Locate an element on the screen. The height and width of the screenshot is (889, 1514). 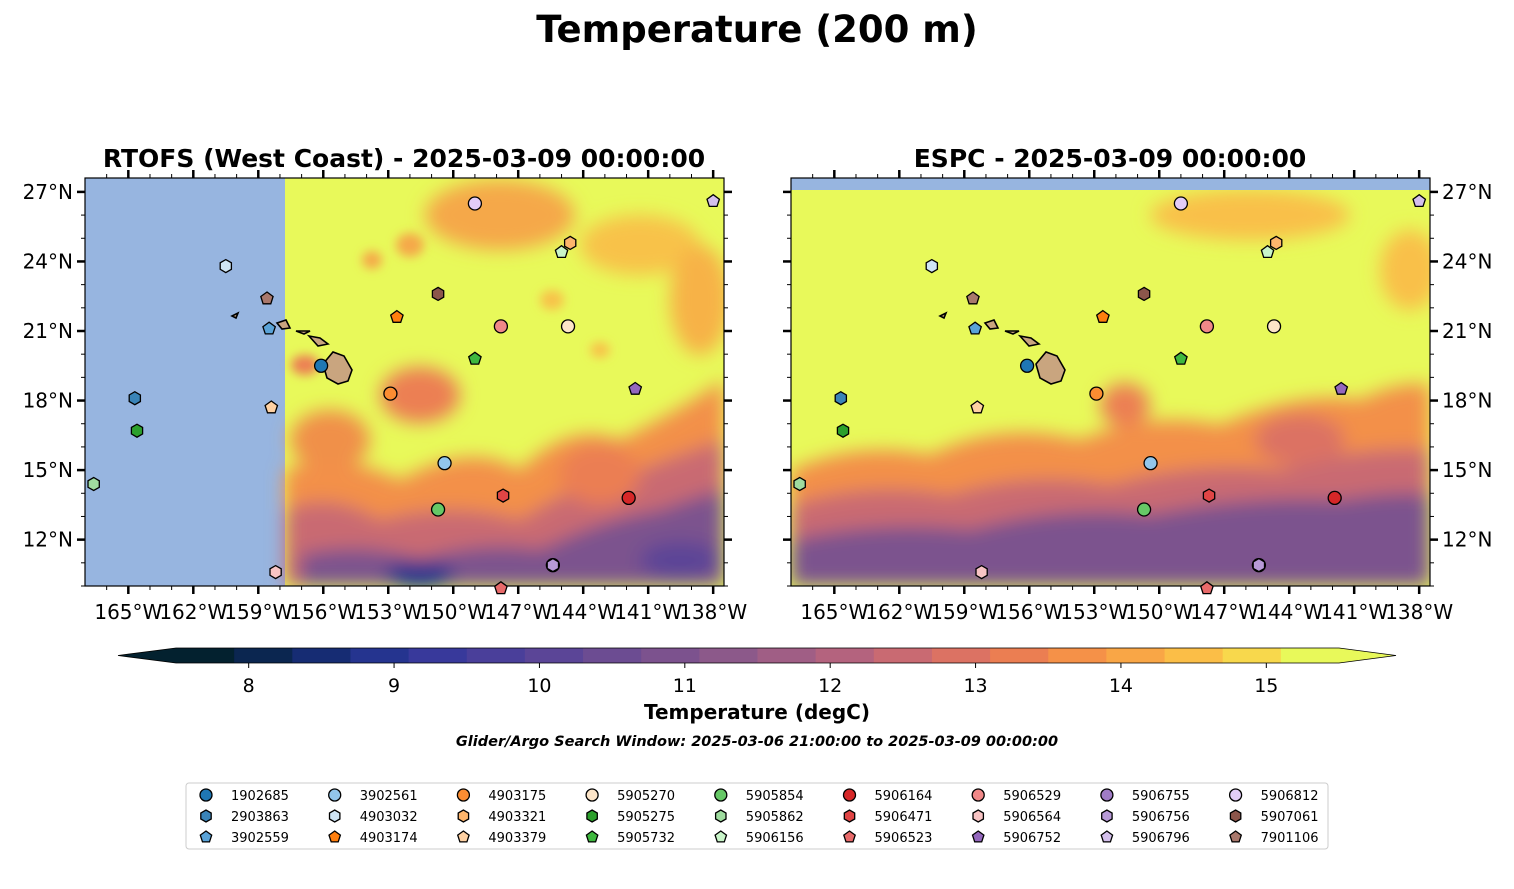
legend-label: 4903321 is located at coordinates (517, 817).